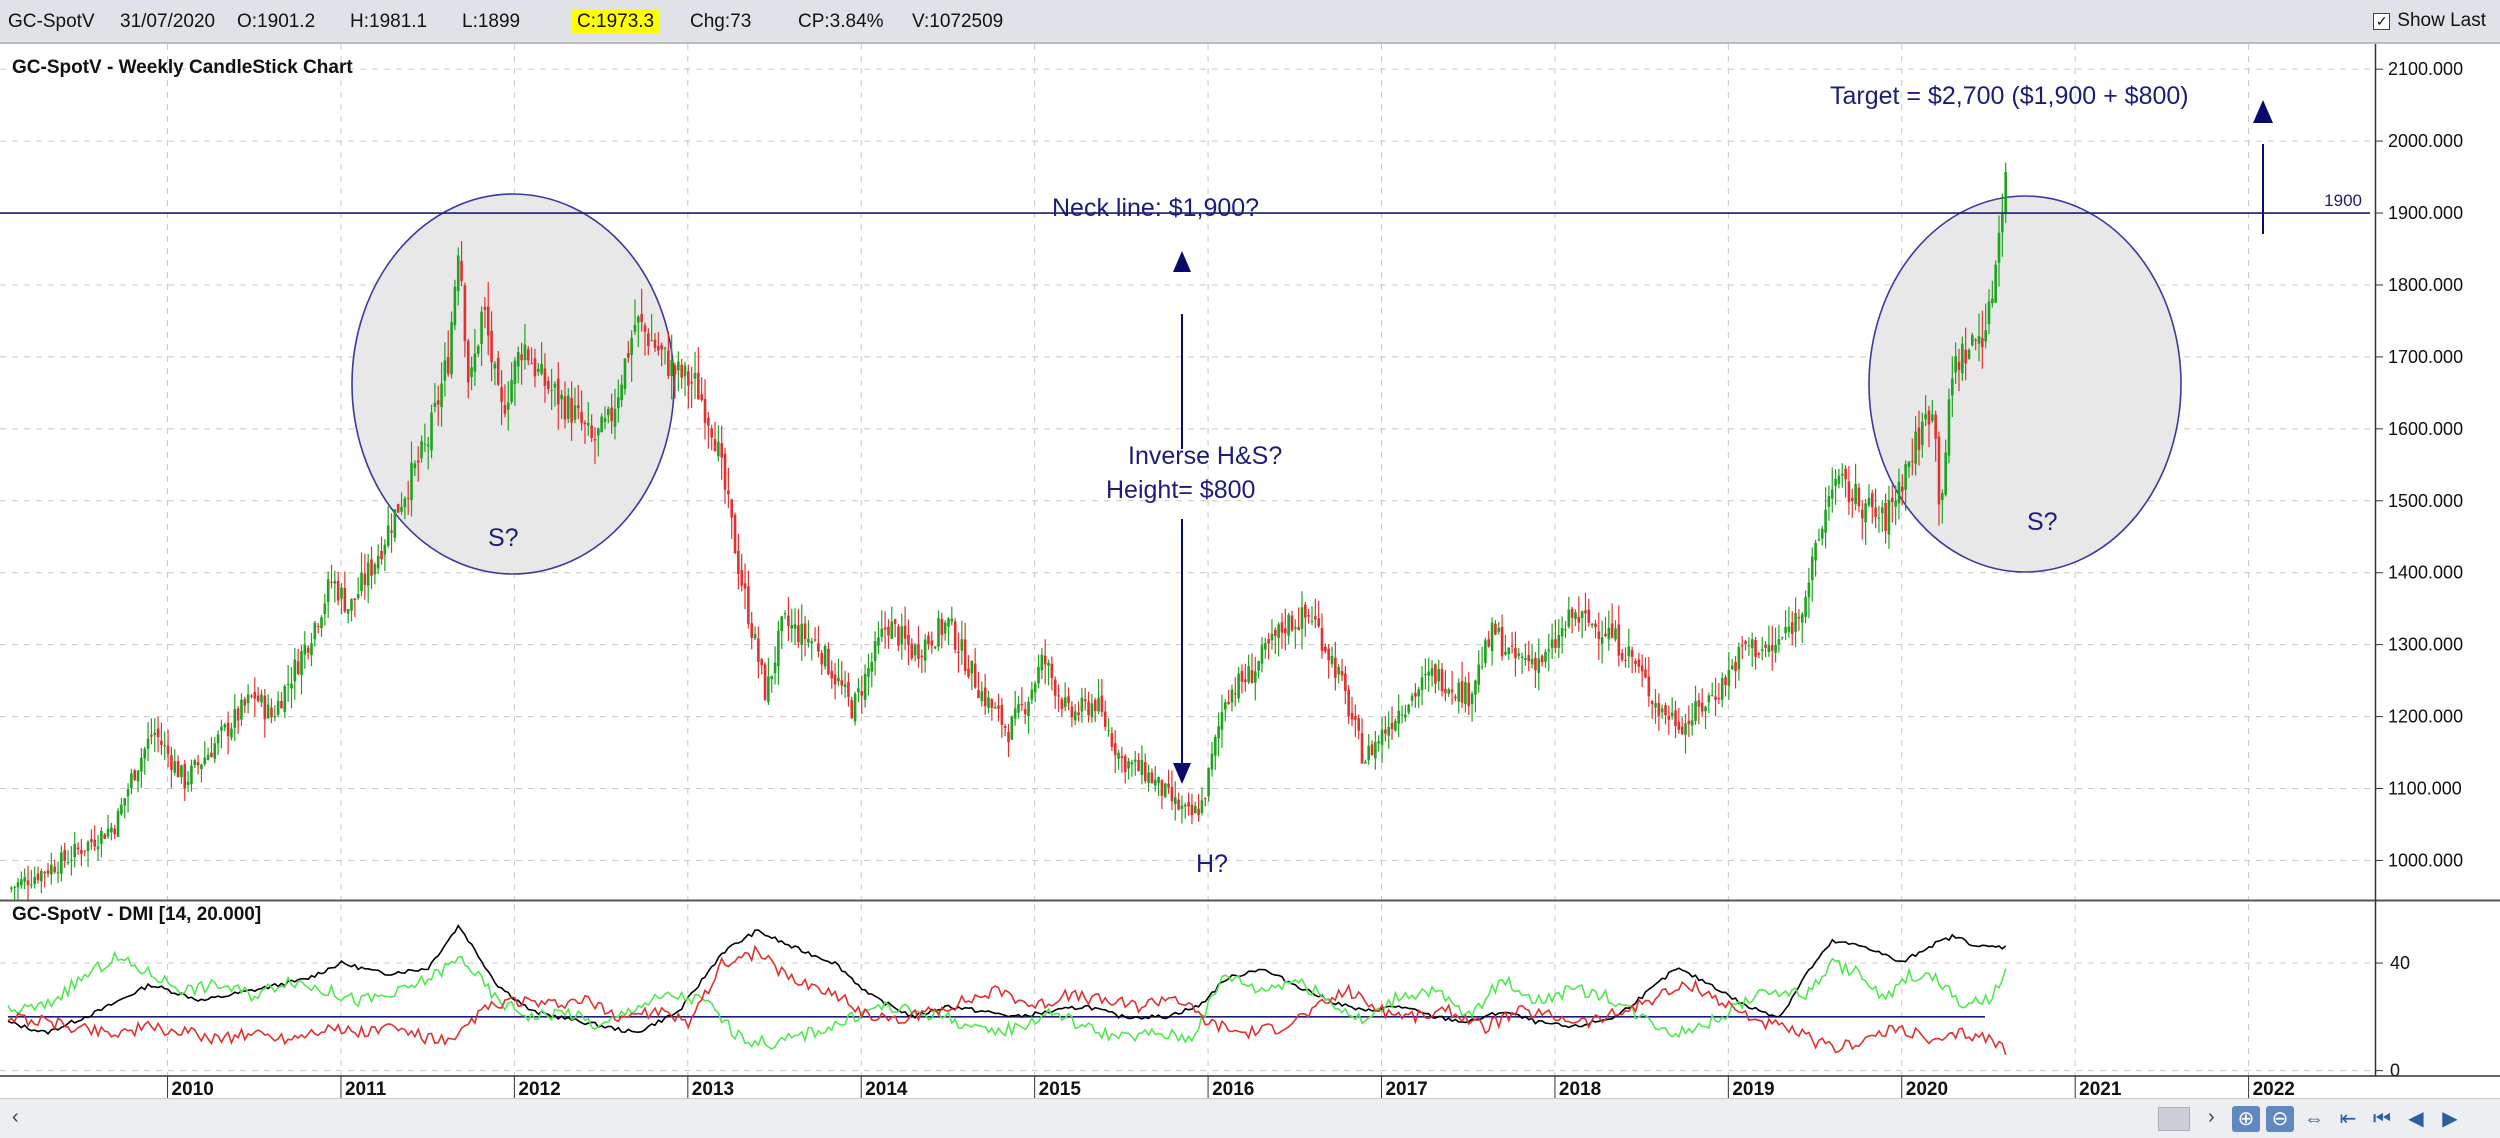 The width and height of the screenshot is (2500, 1138). What do you see at coordinates (2429, 21) in the screenshot?
I see `show-last-toggle: ✓ Show Last` at bounding box center [2429, 21].